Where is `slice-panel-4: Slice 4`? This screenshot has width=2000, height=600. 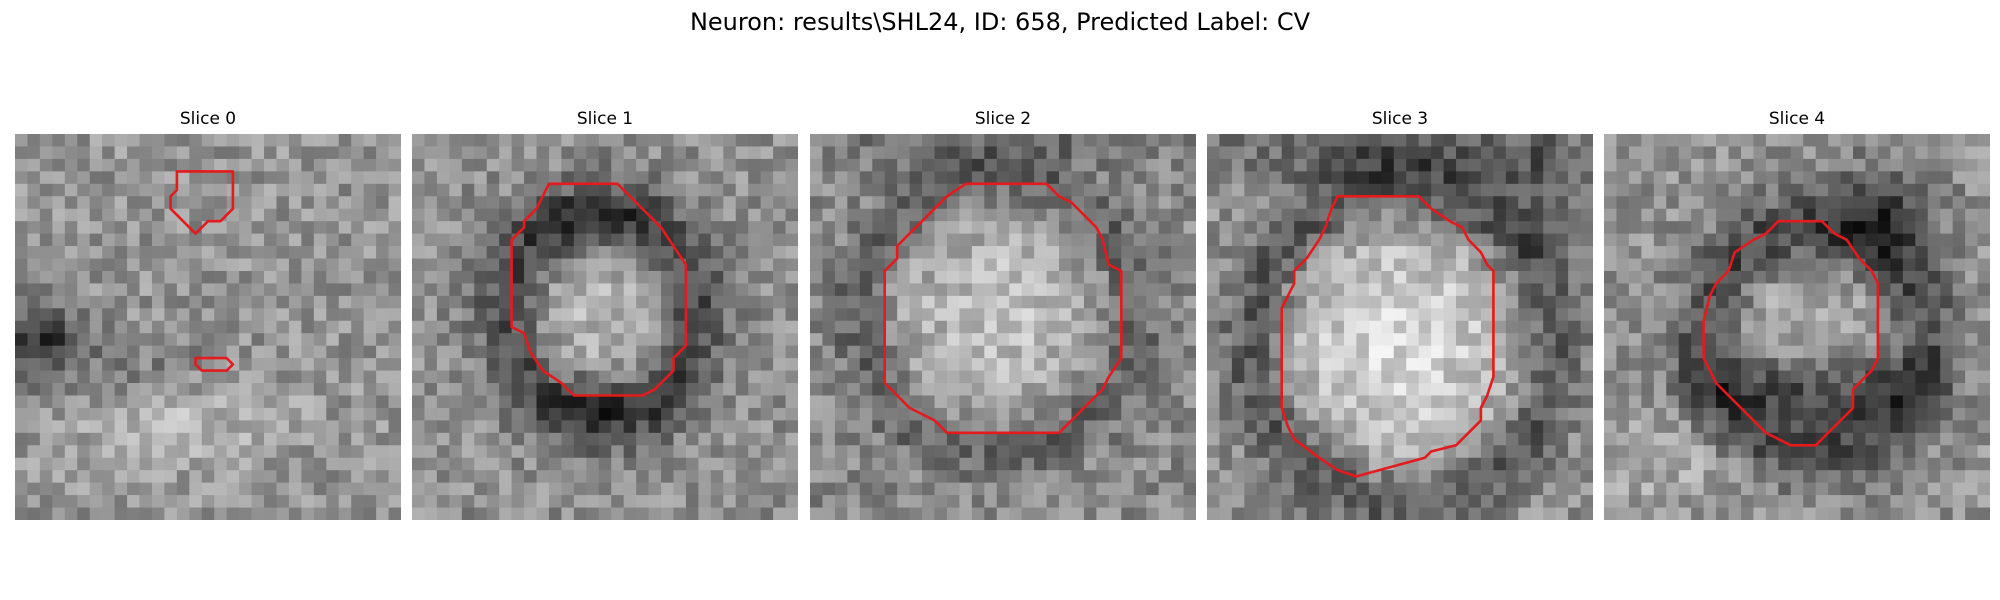 slice-panel-4: Slice 4 is located at coordinates (1797, 314).